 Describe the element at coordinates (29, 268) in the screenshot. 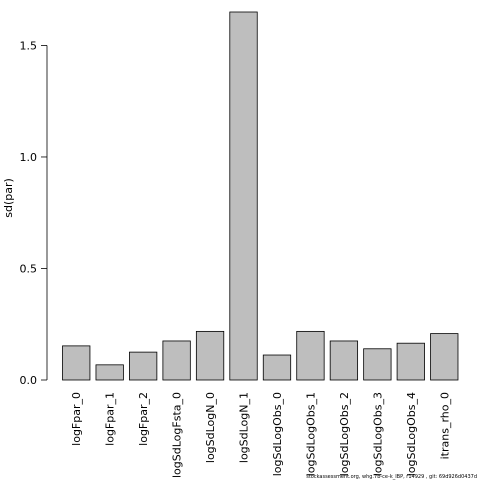

I see `y-tick-label: 0.5` at that location.